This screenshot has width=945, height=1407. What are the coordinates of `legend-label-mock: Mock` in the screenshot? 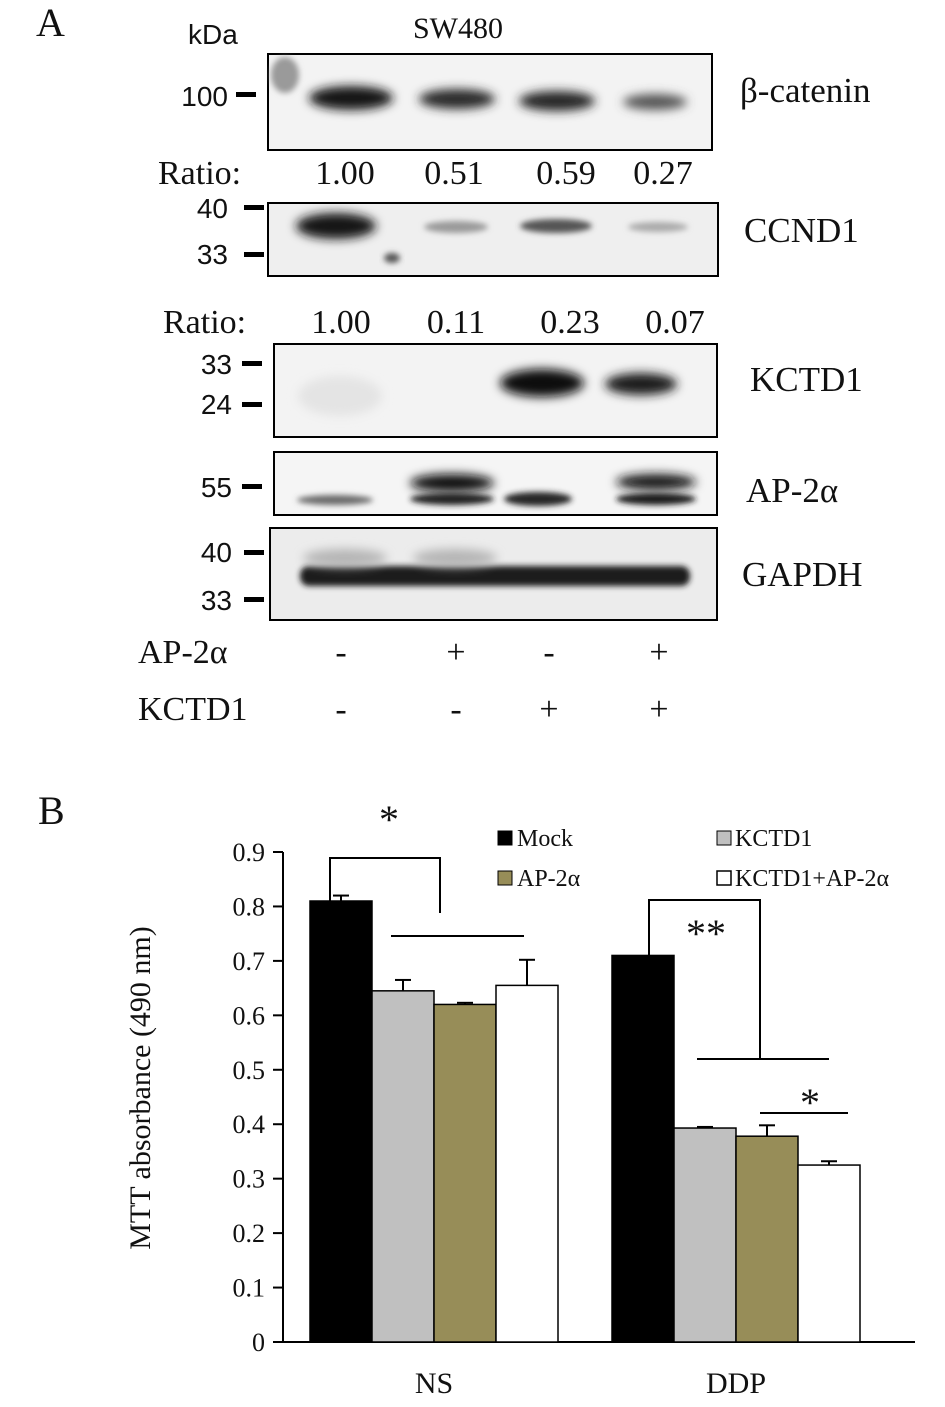 It's located at (545, 839).